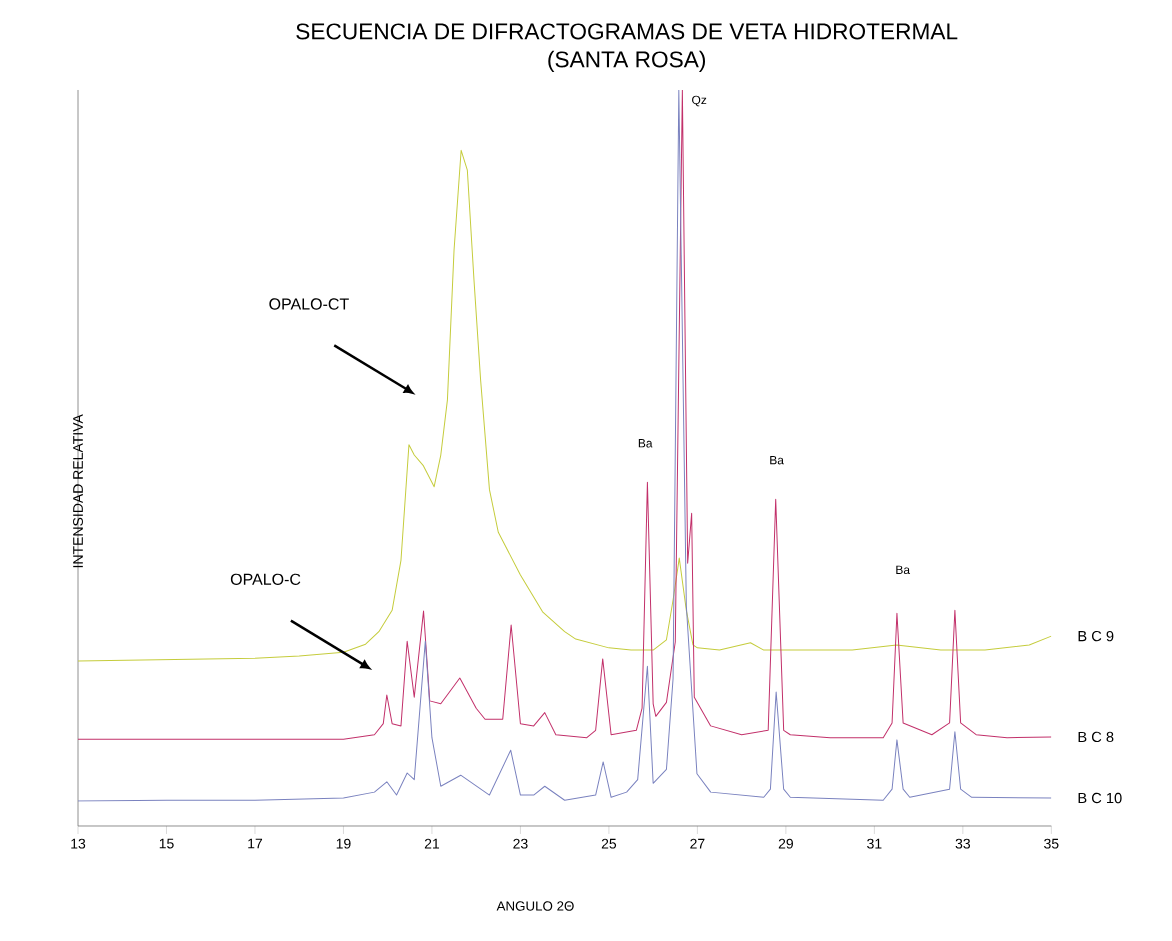 The image size is (1172, 941). I want to click on x-axis-title: ANGULO 2Θ, so click(535, 906).